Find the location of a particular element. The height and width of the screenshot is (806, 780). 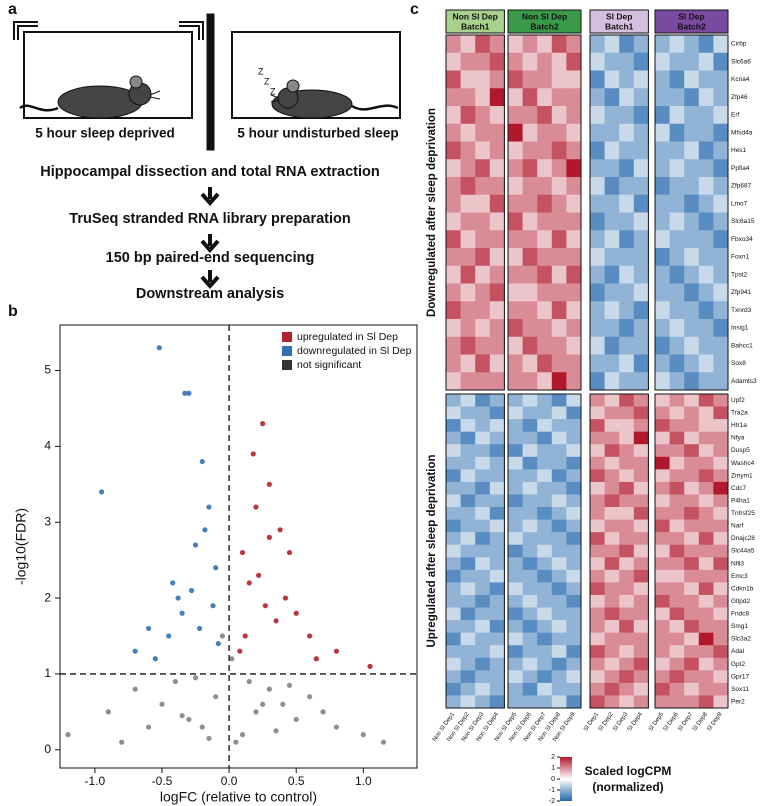

gene-label: Fndc8 is located at coordinates (740, 614).